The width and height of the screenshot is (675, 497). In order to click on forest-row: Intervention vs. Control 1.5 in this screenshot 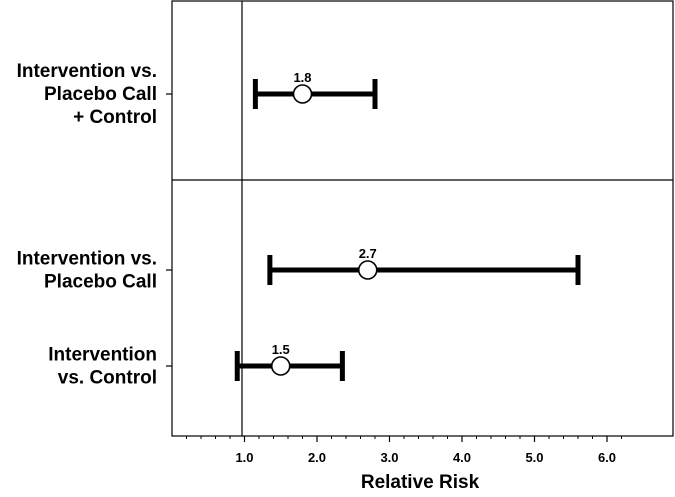, I will do `click(196, 365)`.